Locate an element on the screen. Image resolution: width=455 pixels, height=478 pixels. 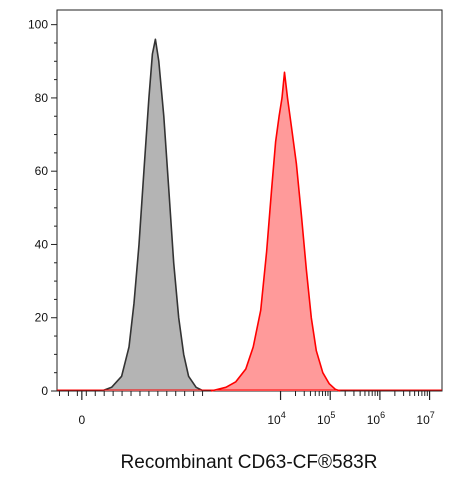
x-tick-label: 10⁷ is located at coordinates (425, 418).